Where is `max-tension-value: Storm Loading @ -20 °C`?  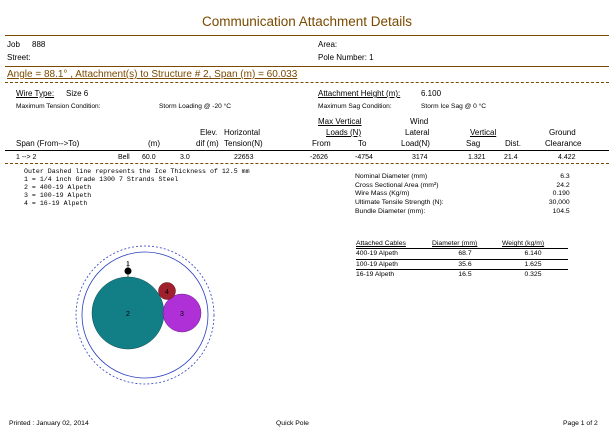 max-tension-value: Storm Loading @ -20 °C is located at coordinates (195, 106).